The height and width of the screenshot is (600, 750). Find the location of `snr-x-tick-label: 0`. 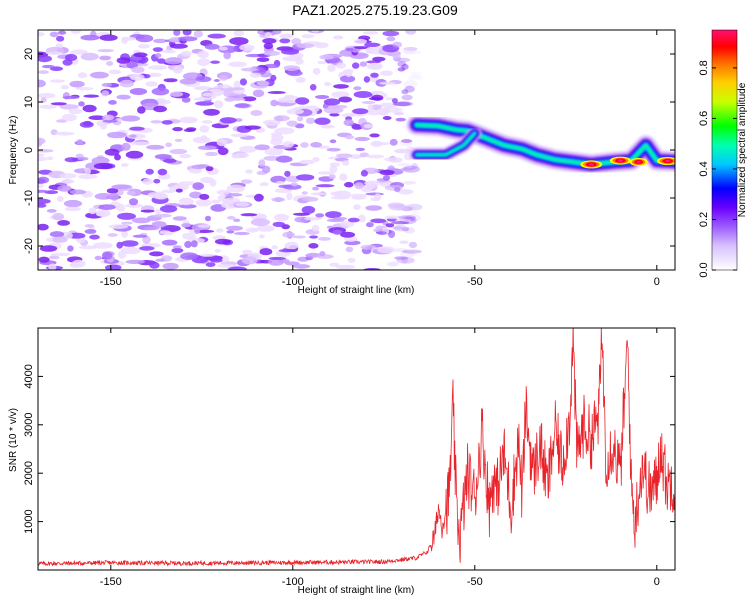

snr-x-tick-label: 0 is located at coordinates (657, 582).